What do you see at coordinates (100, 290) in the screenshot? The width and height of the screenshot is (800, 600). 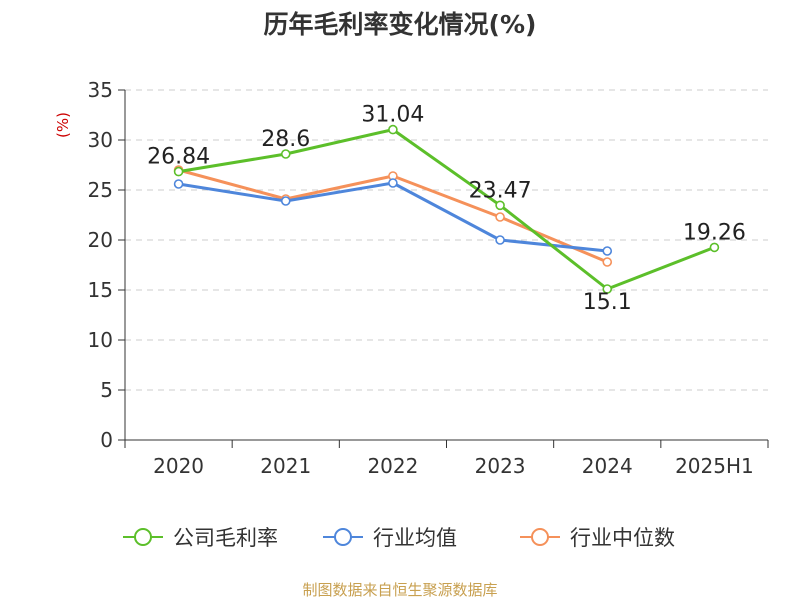 I see `y-tick-label: 15` at bounding box center [100, 290].